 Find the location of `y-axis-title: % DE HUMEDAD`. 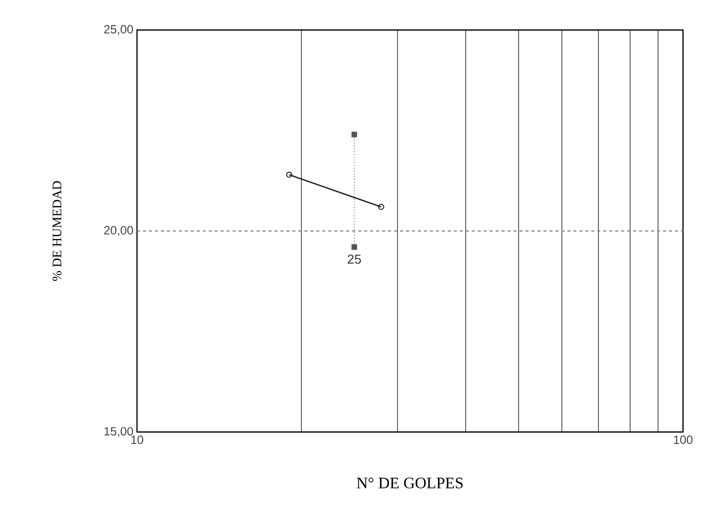

y-axis-title: % DE HUMEDAD is located at coordinates (57, 231).